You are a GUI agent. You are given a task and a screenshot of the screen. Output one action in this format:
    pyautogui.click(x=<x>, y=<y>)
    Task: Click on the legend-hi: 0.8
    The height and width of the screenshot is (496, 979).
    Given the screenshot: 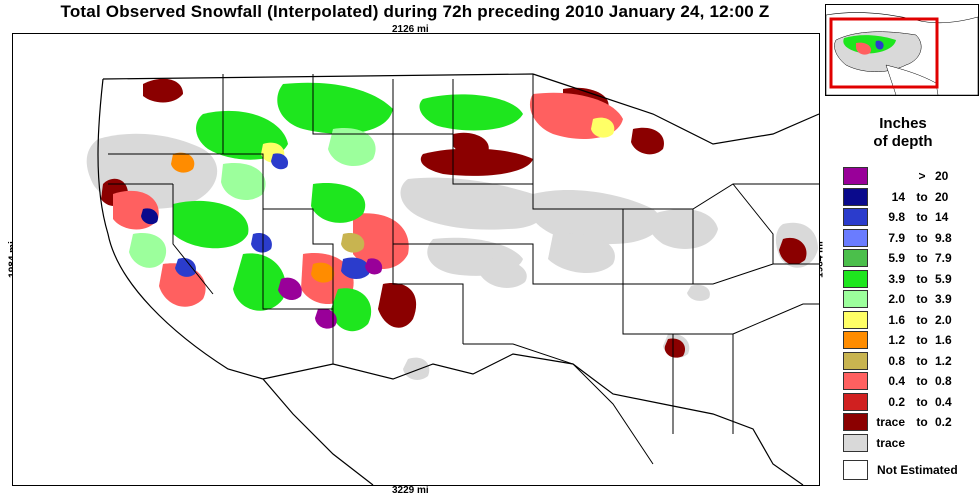 What is the action you would take?
    pyautogui.click(x=943, y=381)
    